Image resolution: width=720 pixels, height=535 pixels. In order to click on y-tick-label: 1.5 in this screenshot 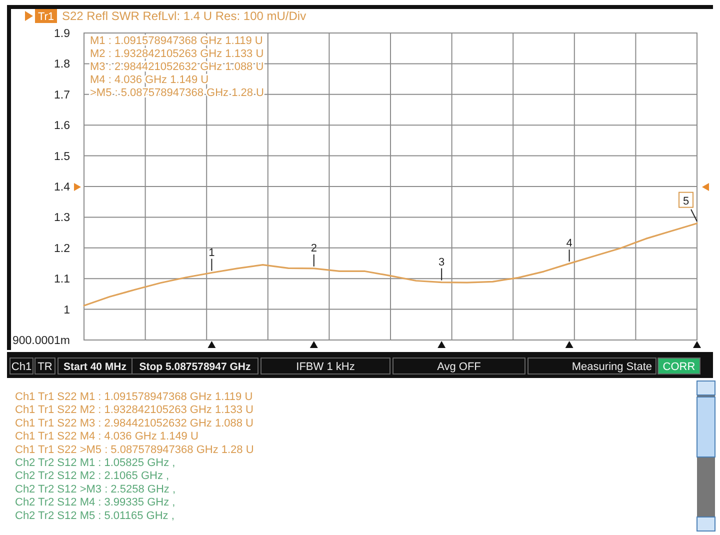, I will do `click(62, 156)`.